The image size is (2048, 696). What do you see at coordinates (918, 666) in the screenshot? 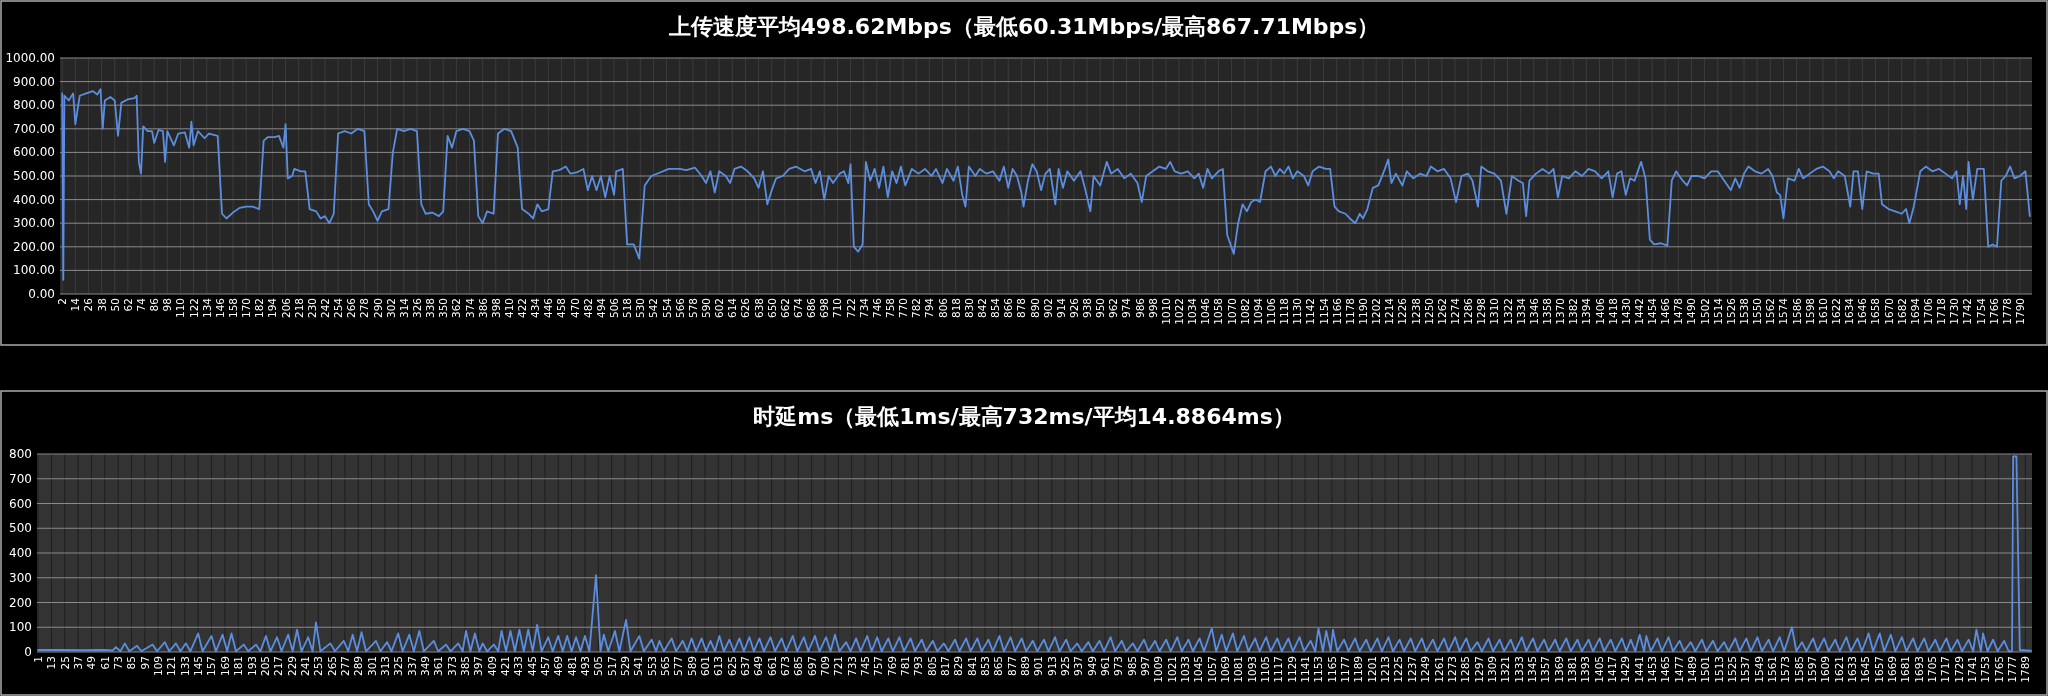
I see `x-tick-label: 793` at bounding box center [918, 666].